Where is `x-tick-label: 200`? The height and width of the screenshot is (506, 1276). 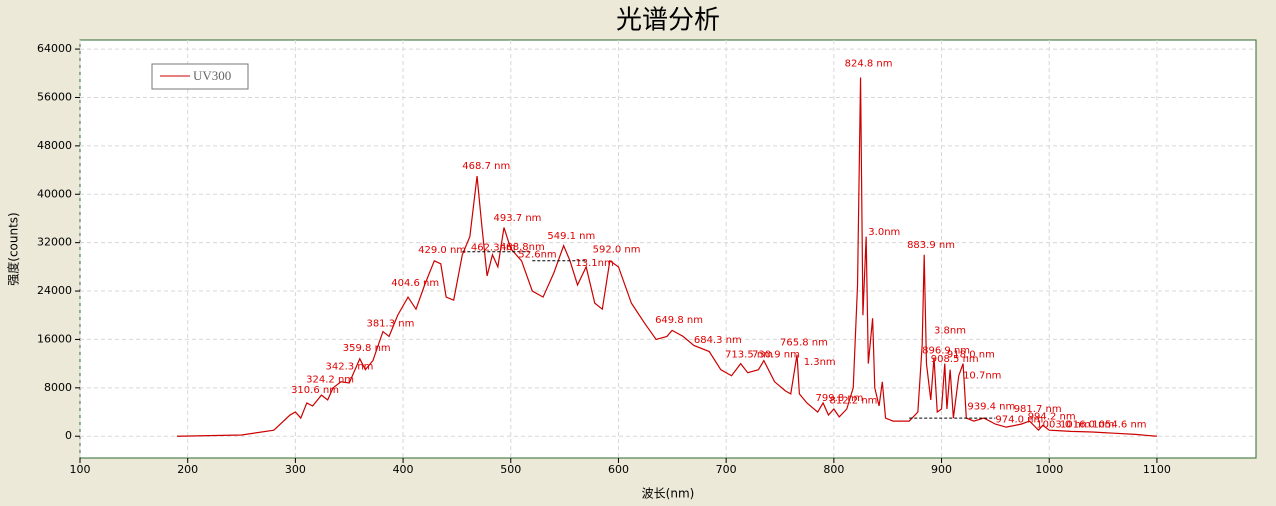 x-tick-label: 200 is located at coordinates (187, 469).